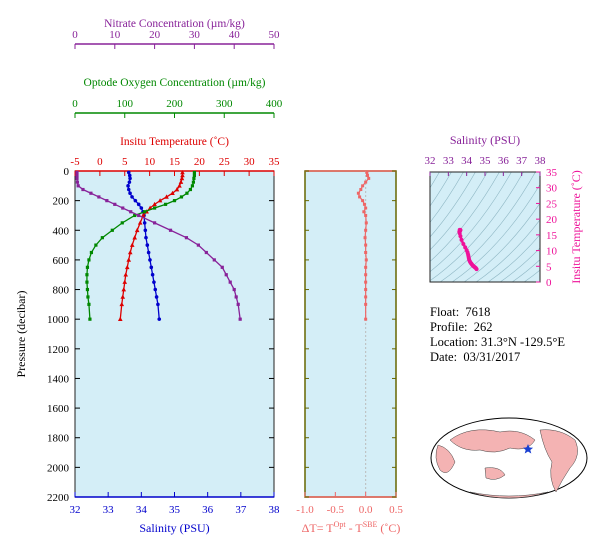 The width and height of the screenshot is (608, 554). What do you see at coordinates (549, 267) in the screenshot?
I see `ts-ytick-label: 5` at bounding box center [549, 267].